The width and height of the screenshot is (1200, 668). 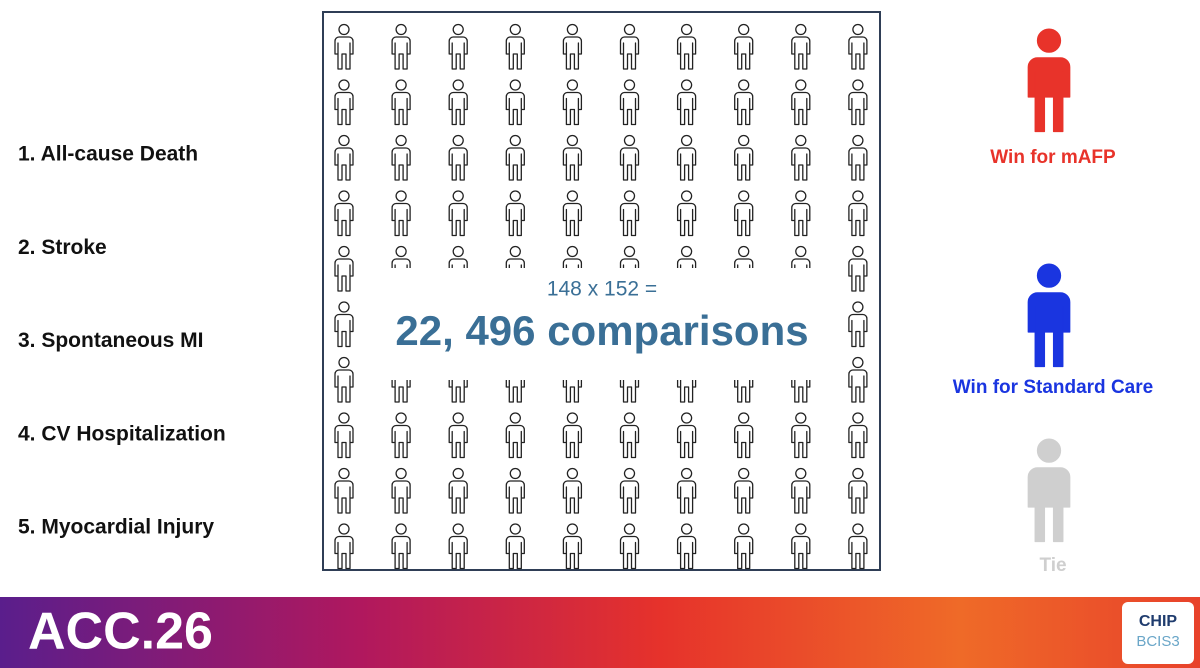 What do you see at coordinates (601, 330) in the screenshot?
I see `headline: 22, 496 comparisons` at bounding box center [601, 330].